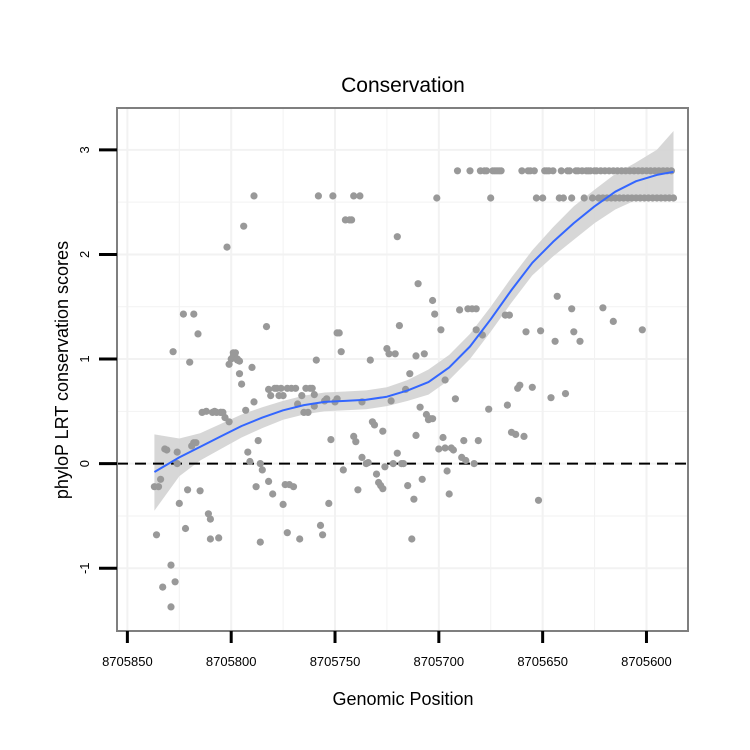 The height and width of the screenshot is (750, 750). What do you see at coordinates (84, 254) in the screenshot?
I see `y-tick-label: 2` at bounding box center [84, 254].